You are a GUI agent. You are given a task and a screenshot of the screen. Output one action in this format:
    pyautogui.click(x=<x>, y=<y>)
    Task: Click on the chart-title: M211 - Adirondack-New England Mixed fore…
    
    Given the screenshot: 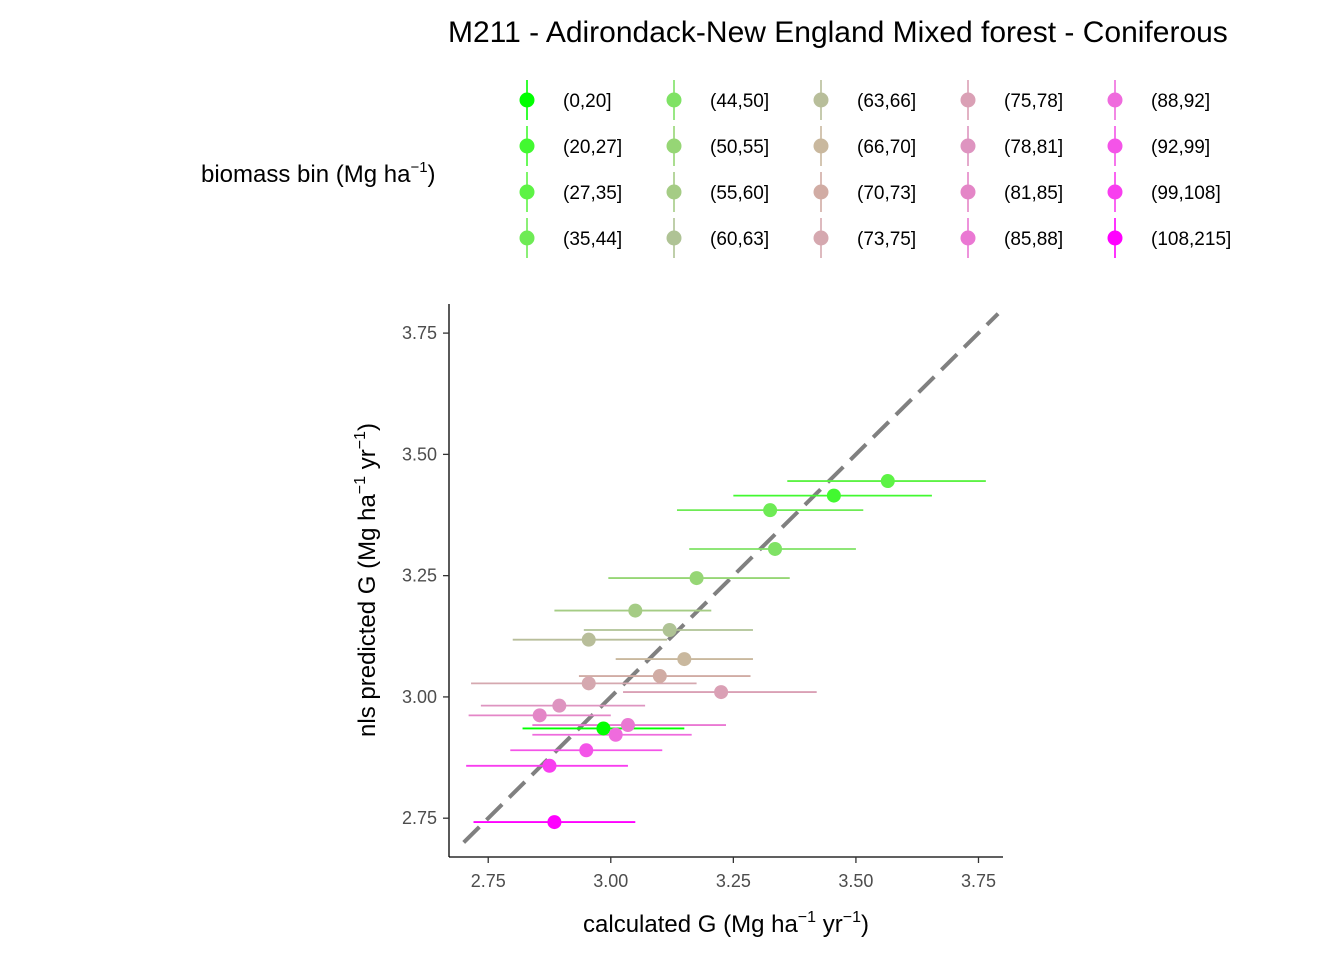 What is the action you would take?
    pyautogui.click(x=838, y=32)
    